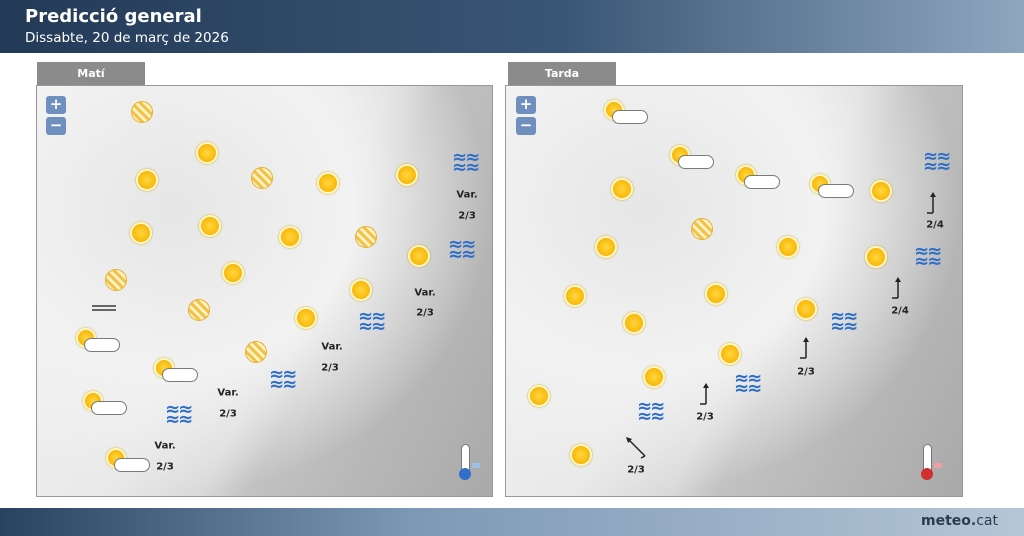  What do you see at coordinates (562, 73) in the screenshot?
I see `tab-tarda: Tarda` at bounding box center [562, 73].